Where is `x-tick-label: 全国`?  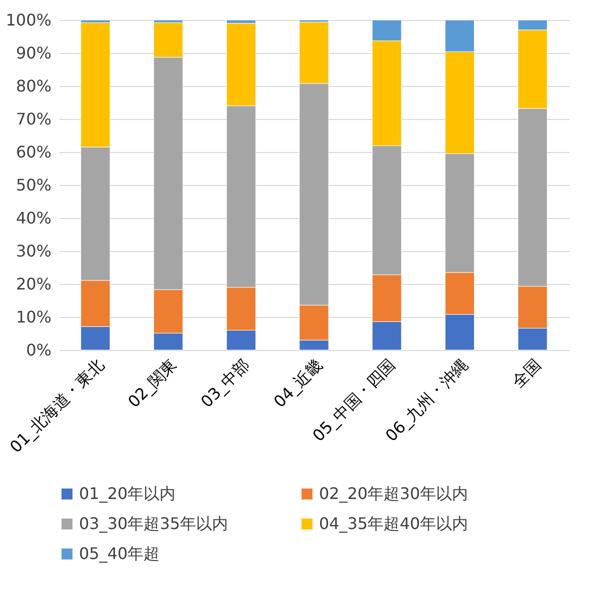 x-tick-label: 全国 is located at coordinates (526, 373).